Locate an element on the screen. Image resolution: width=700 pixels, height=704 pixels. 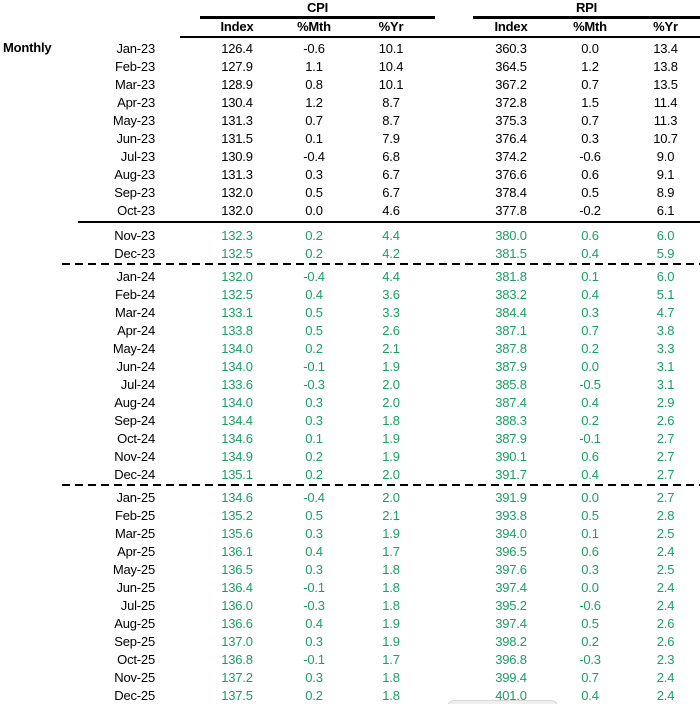
rpi-index-cell: 390.1 is located at coordinates (511, 456).